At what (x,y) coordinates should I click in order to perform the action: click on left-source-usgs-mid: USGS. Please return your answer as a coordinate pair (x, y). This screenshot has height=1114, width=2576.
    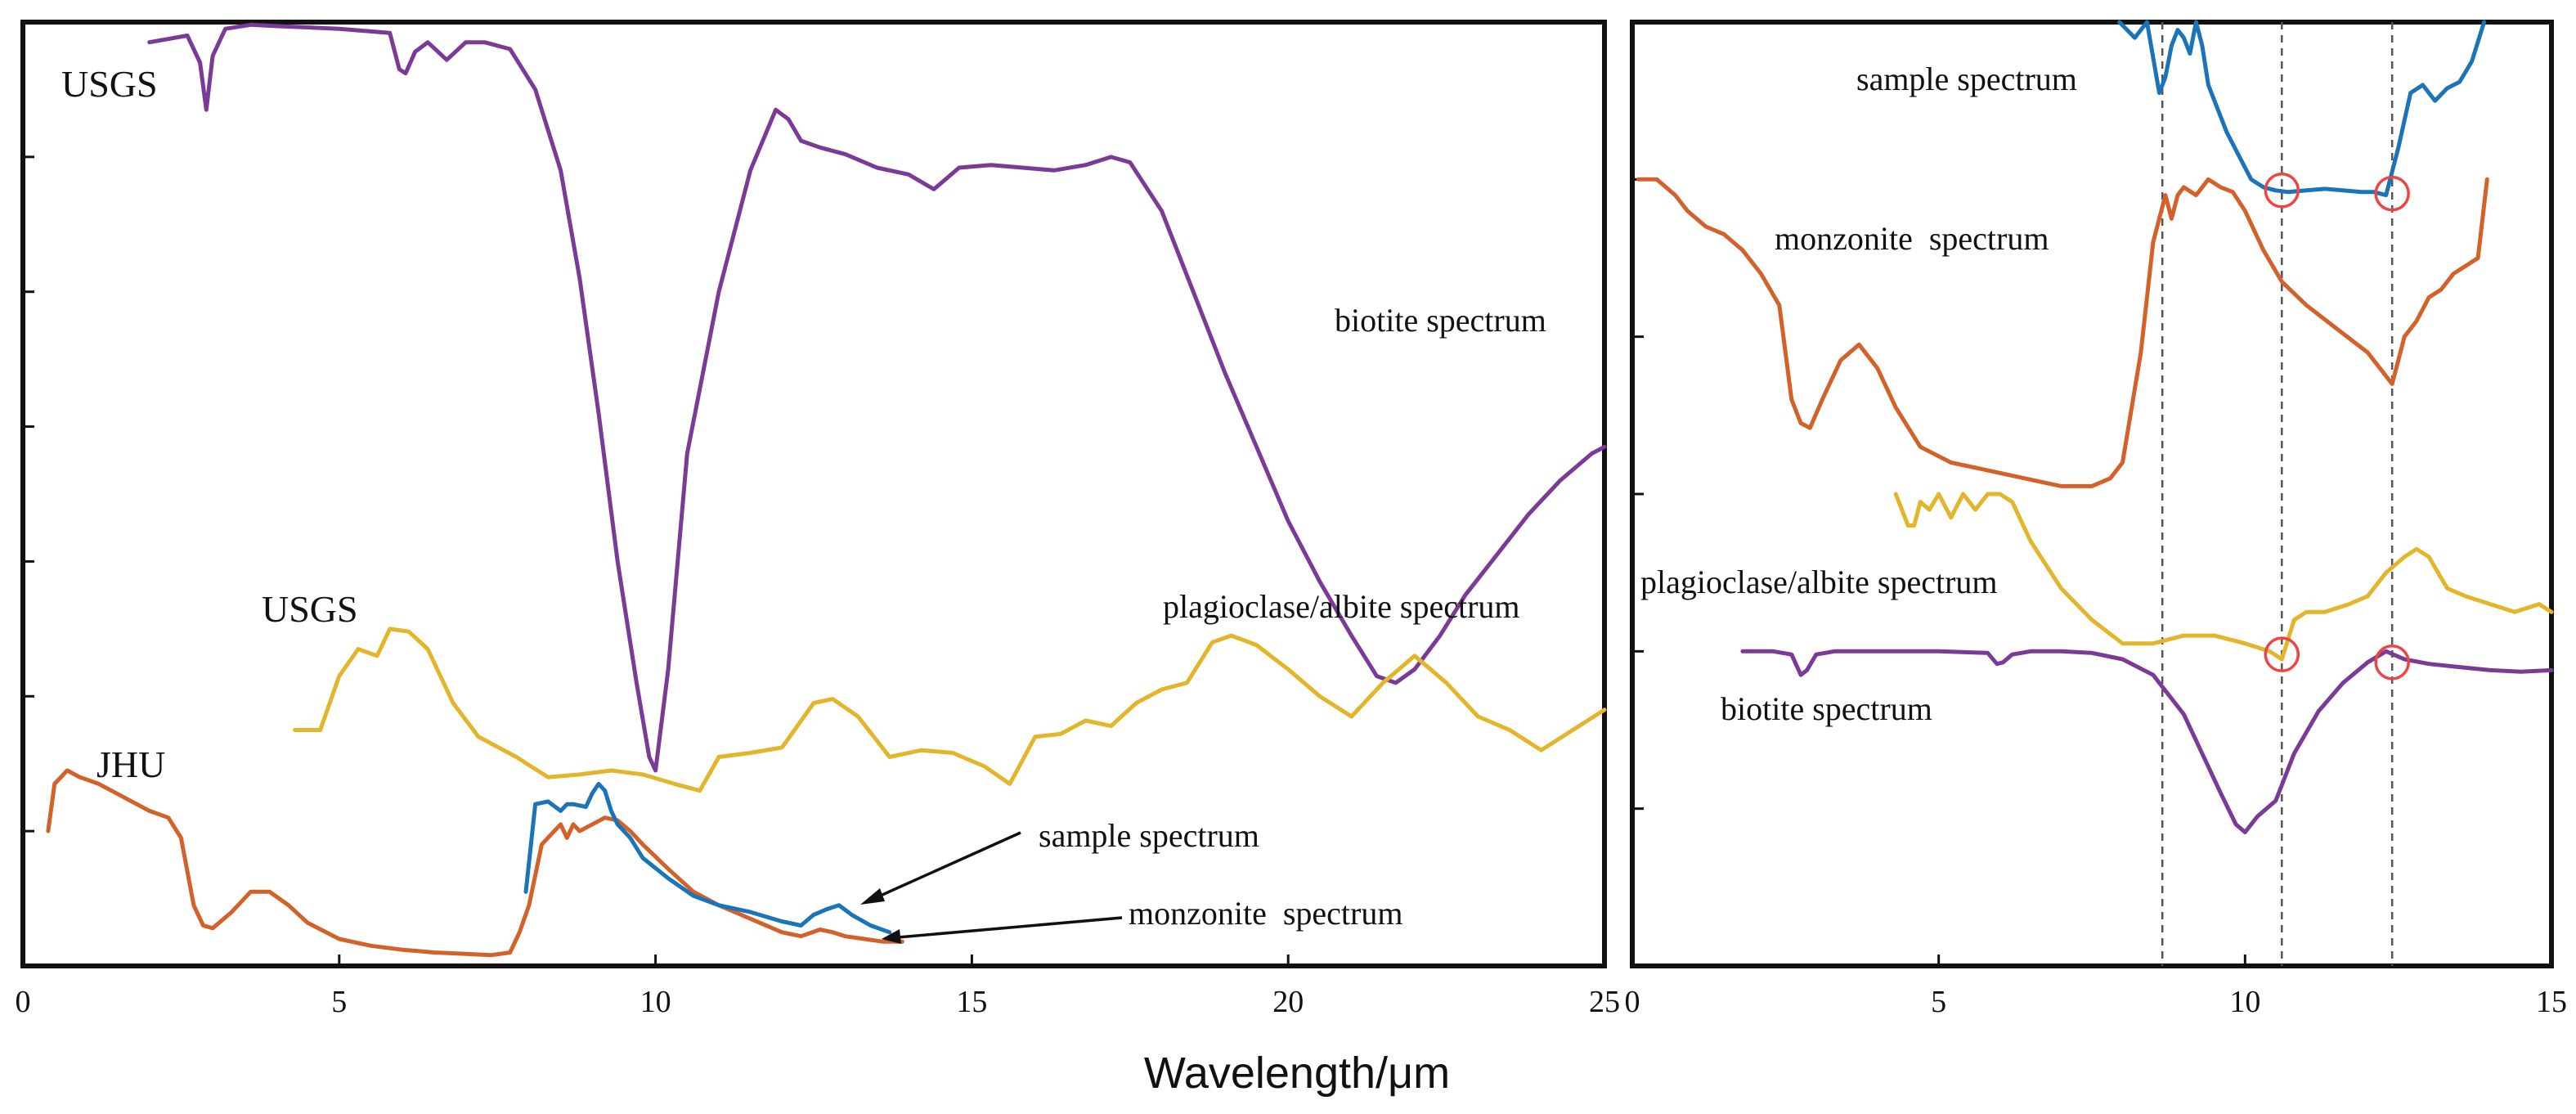
    Looking at the image, I should click on (310, 609).